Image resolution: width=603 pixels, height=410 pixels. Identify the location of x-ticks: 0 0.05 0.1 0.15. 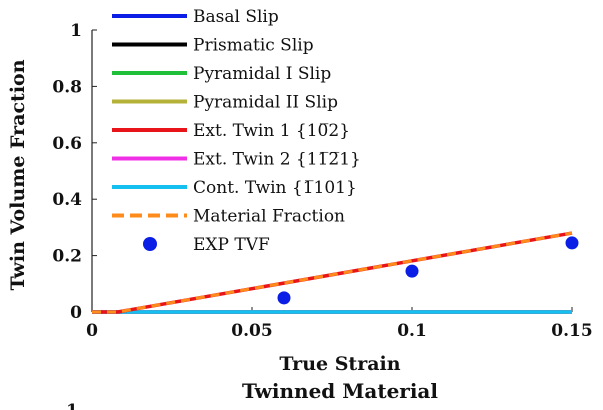
(339, 324).